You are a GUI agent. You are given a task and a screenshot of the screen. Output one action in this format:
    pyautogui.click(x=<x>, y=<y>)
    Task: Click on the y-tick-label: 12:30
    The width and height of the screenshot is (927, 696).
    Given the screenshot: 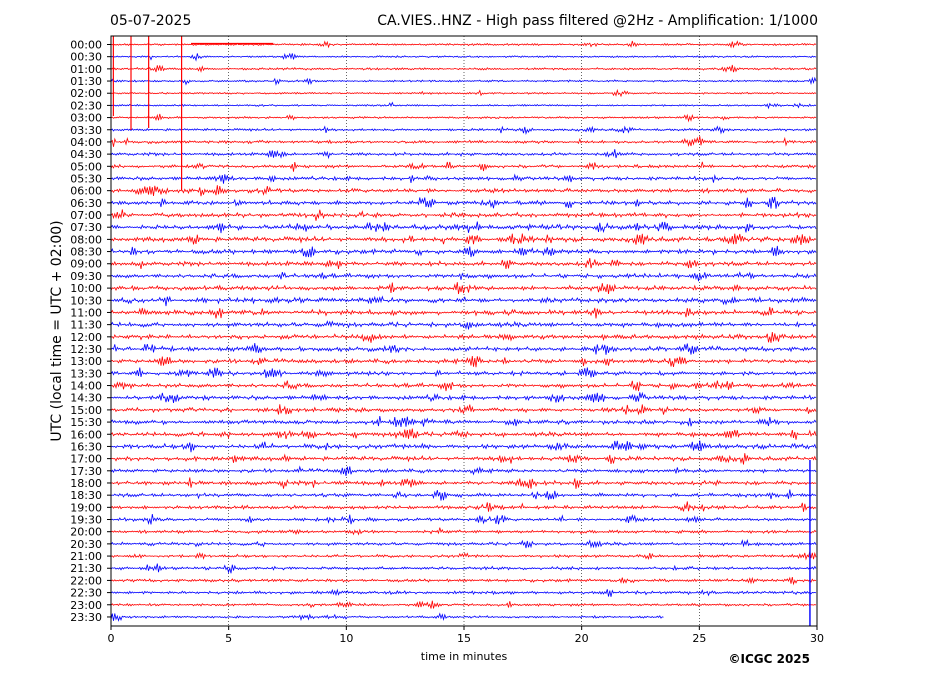 What is the action you would take?
    pyautogui.click(x=86, y=349)
    